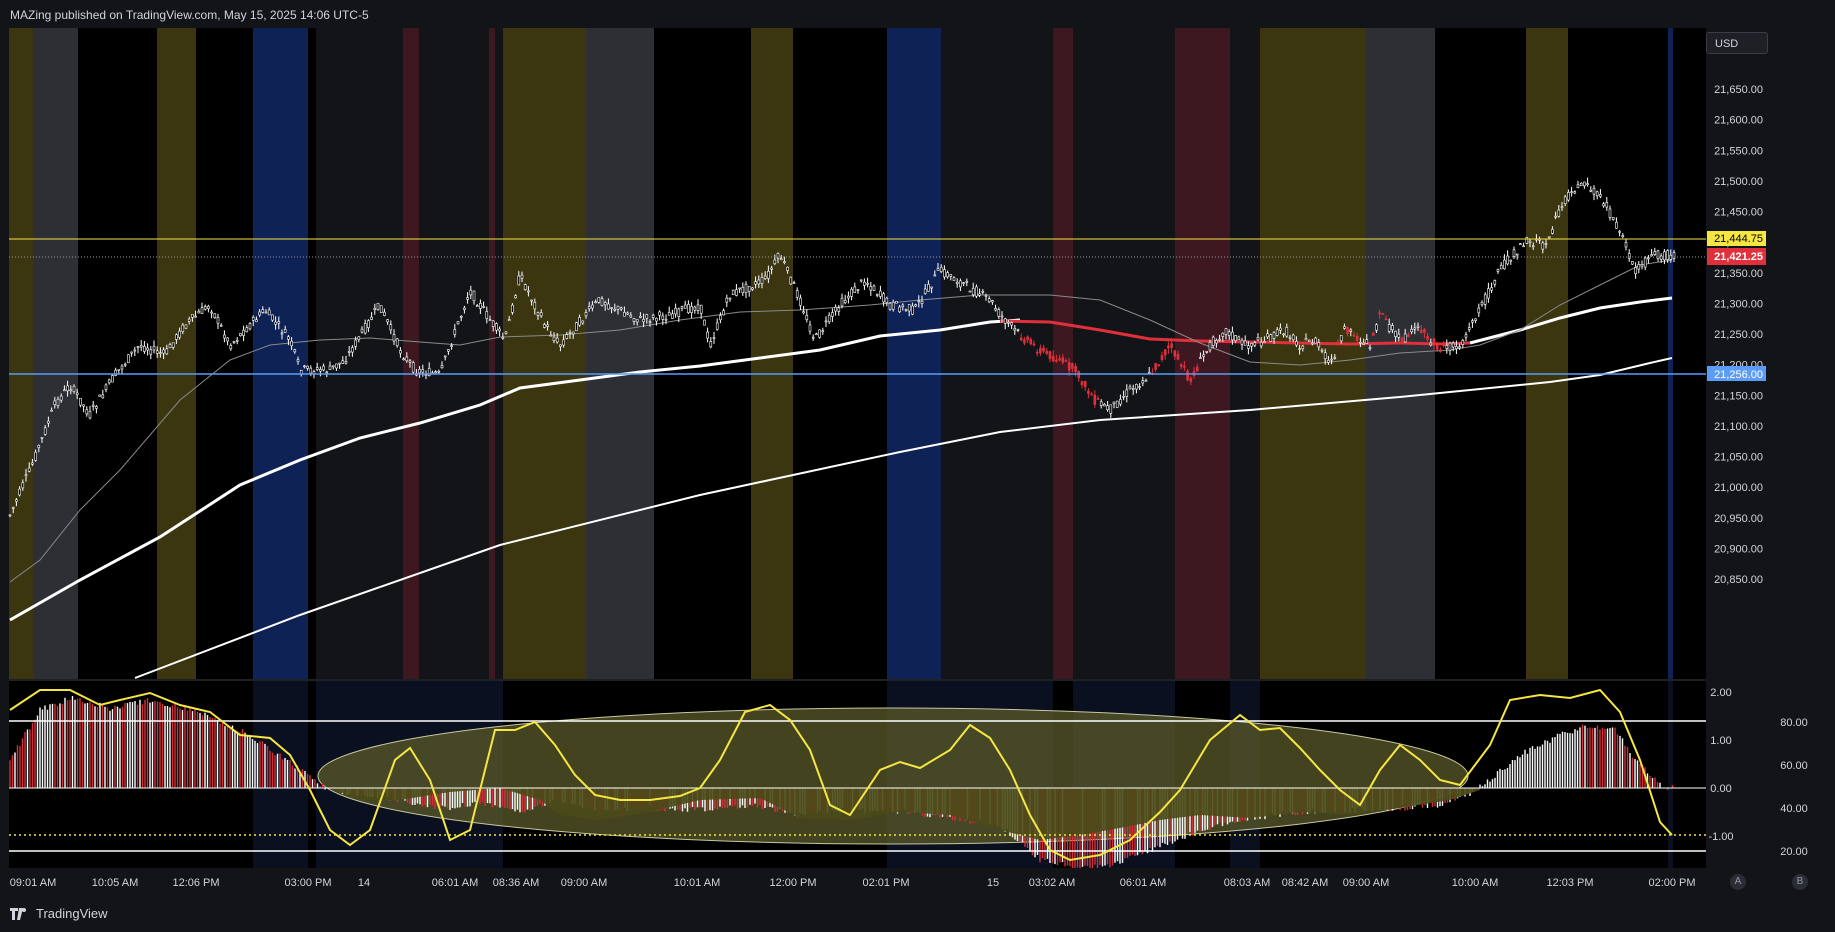 This screenshot has width=1835, height=932. What do you see at coordinates (1737, 43) in the screenshot?
I see `currency-selector: USD` at bounding box center [1737, 43].